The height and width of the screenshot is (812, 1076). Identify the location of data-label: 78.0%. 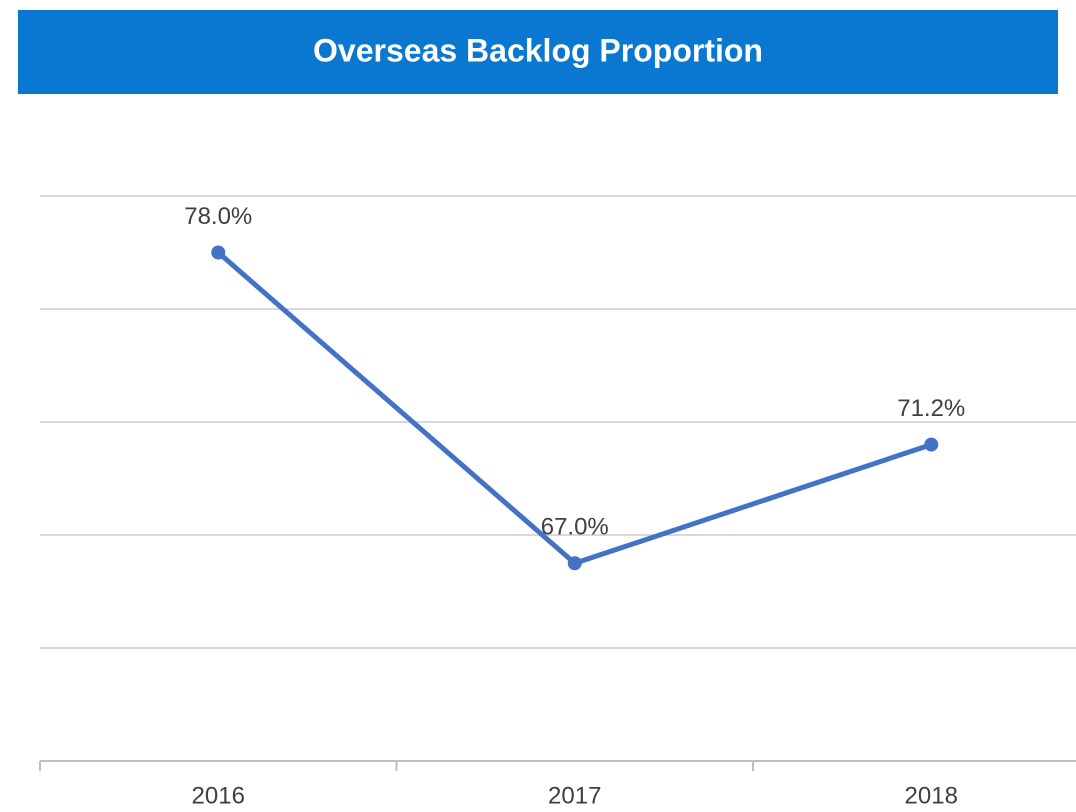
(218, 216).